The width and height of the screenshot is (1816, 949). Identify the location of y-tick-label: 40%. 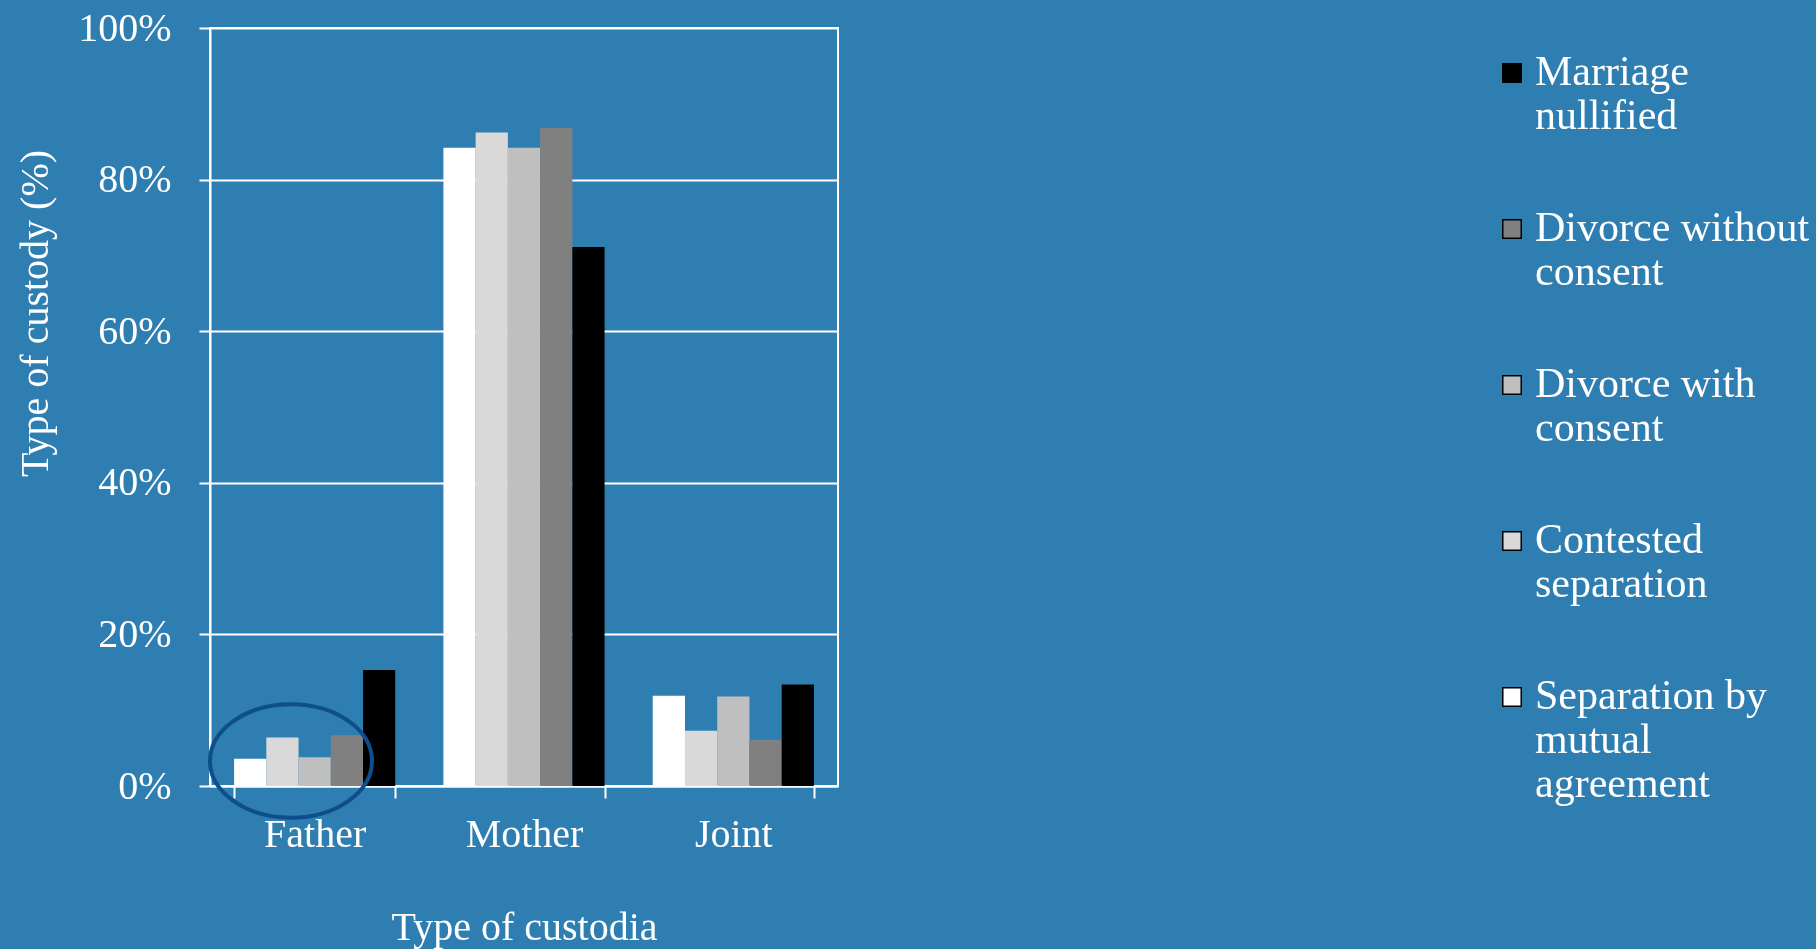
(135, 482).